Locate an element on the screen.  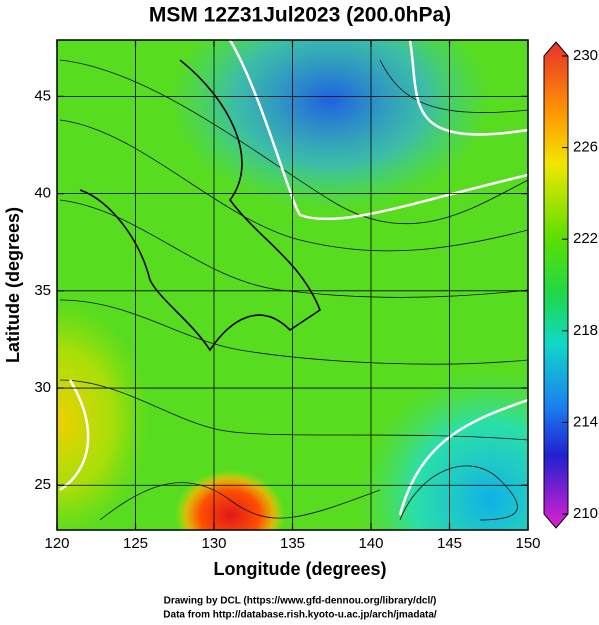
colorbar-tick-label: 230 is located at coordinates (585, 55).